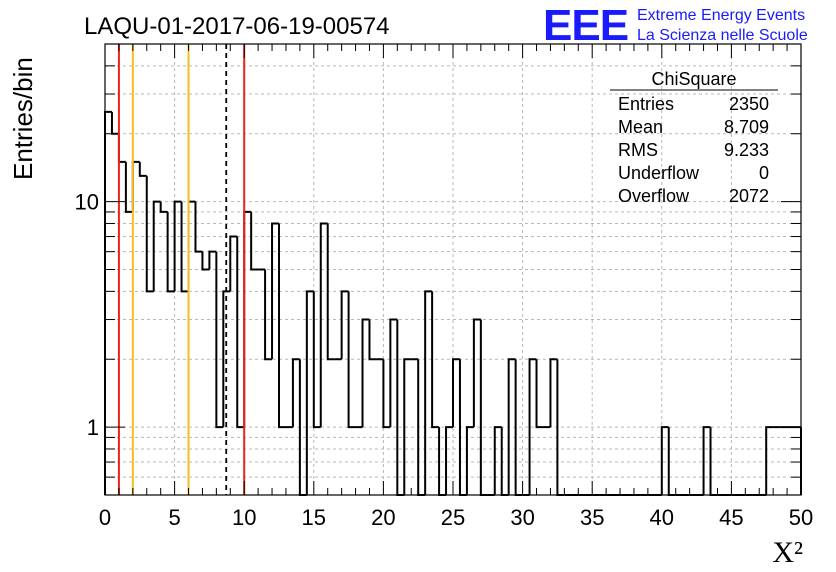  Describe the element at coordinates (749, 104) in the screenshot. I see `stats-value-entries: 2350` at that location.